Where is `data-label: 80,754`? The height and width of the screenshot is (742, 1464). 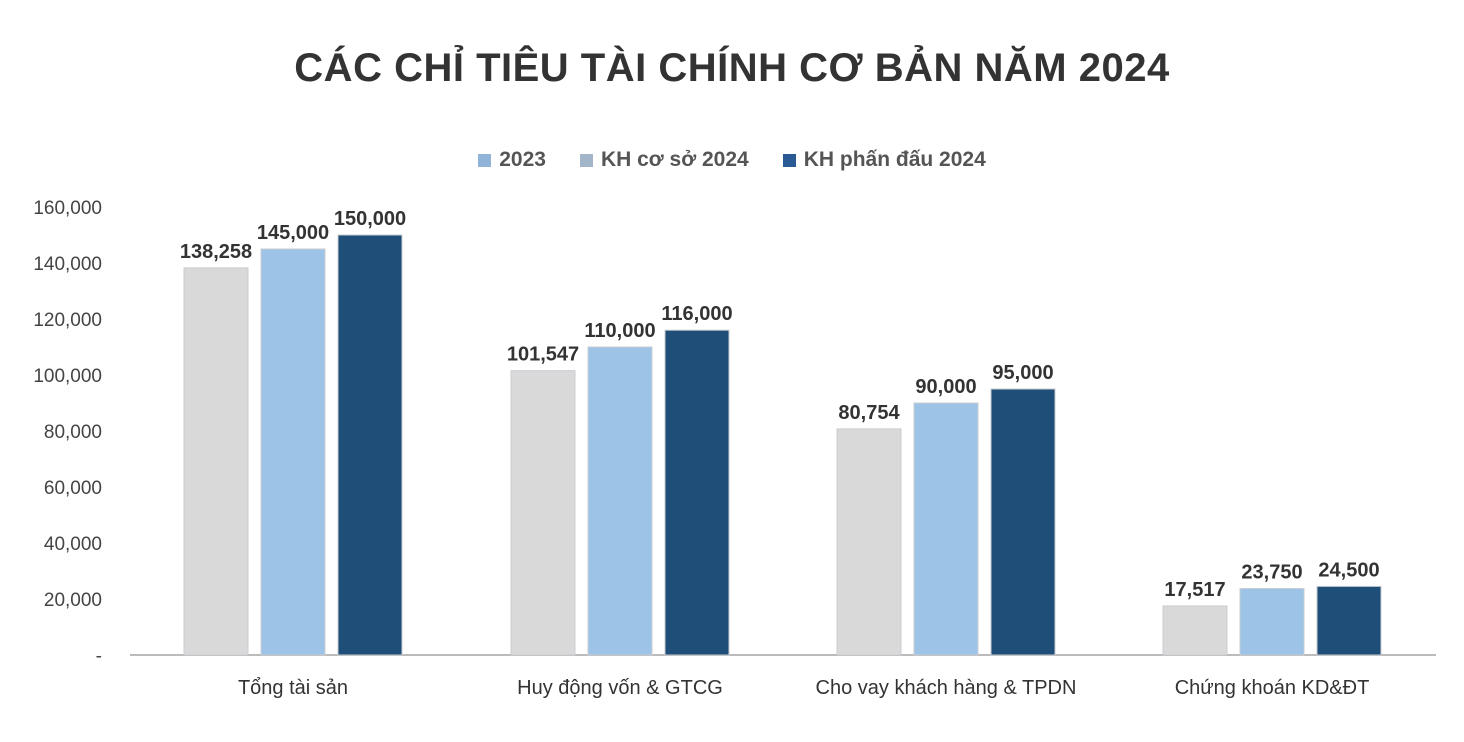
data-label: 80,754 is located at coordinates (869, 413).